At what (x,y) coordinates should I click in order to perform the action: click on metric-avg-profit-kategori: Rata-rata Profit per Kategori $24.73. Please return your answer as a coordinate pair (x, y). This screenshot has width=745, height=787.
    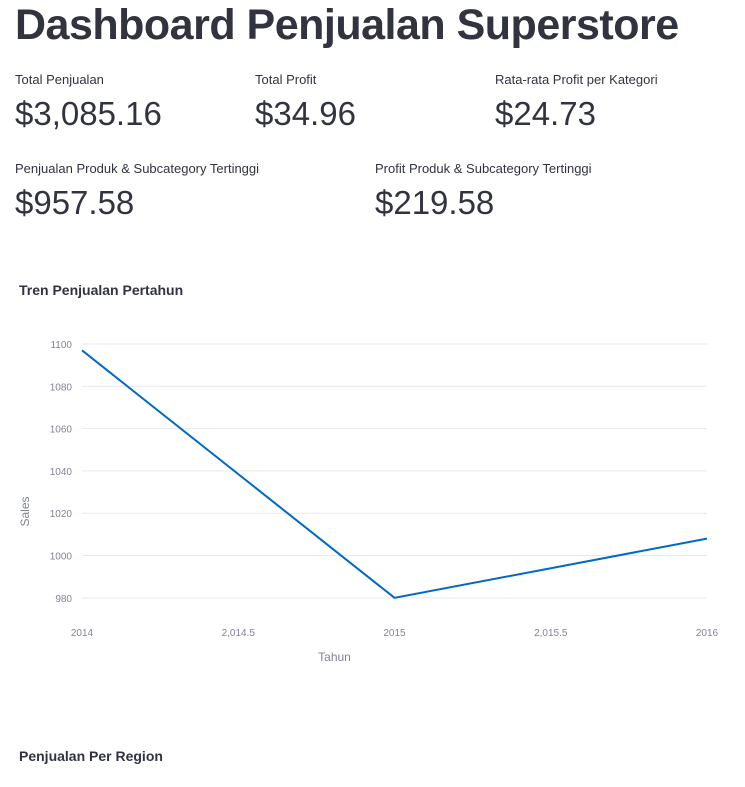
    Looking at the image, I should click on (576, 103).